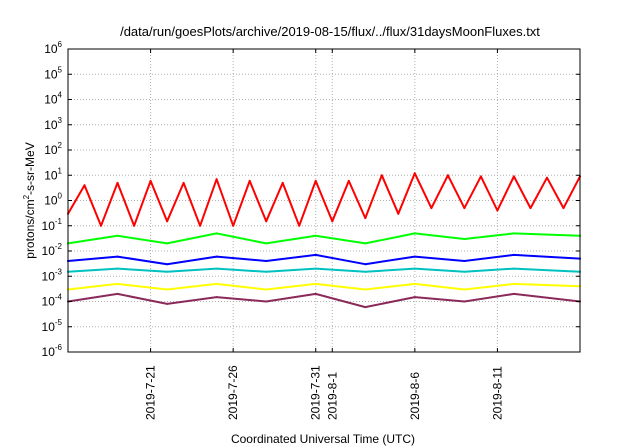 This screenshot has height=448, width=640. I want to click on y-tick-label: 10⁻⁵, so click(52, 326).